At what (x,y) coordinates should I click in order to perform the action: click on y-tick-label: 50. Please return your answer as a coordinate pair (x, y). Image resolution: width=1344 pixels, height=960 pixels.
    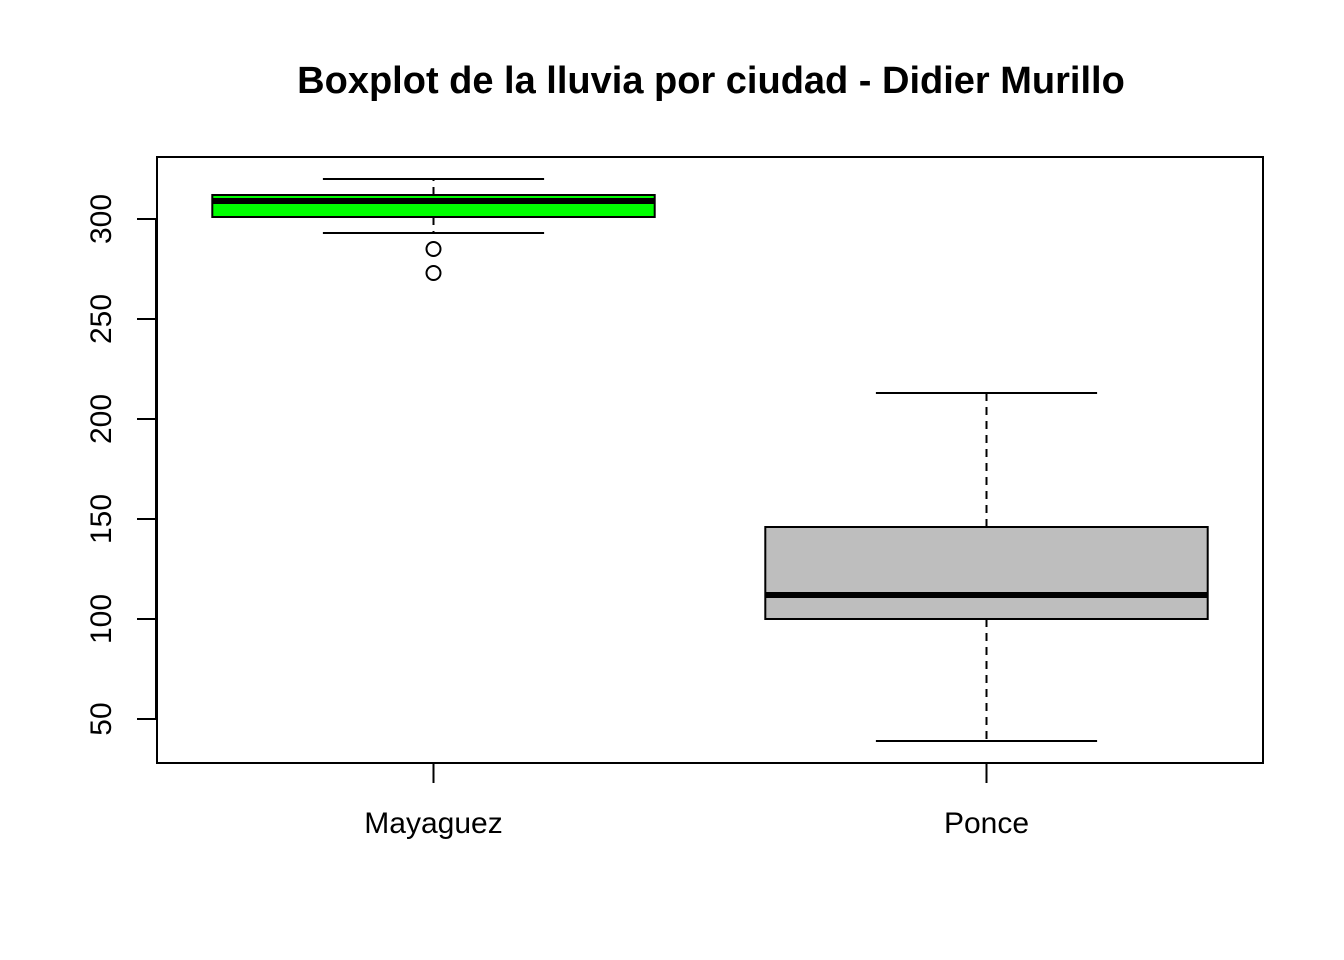
    Looking at the image, I should click on (101, 718).